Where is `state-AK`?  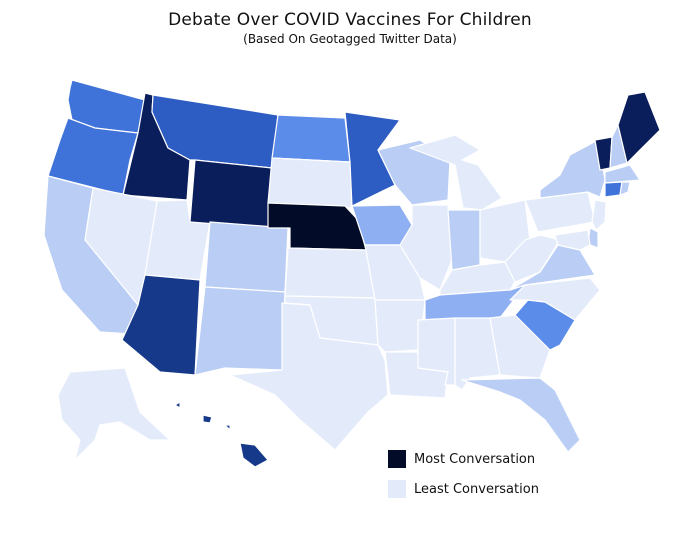 state-AK is located at coordinates (114, 414).